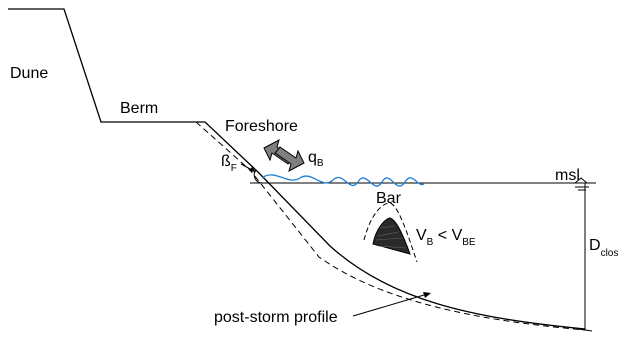  Describe the element at coordinates (469, 242) in the screenshot. I see `equilibrium-volume-subscript: BE` at that location.